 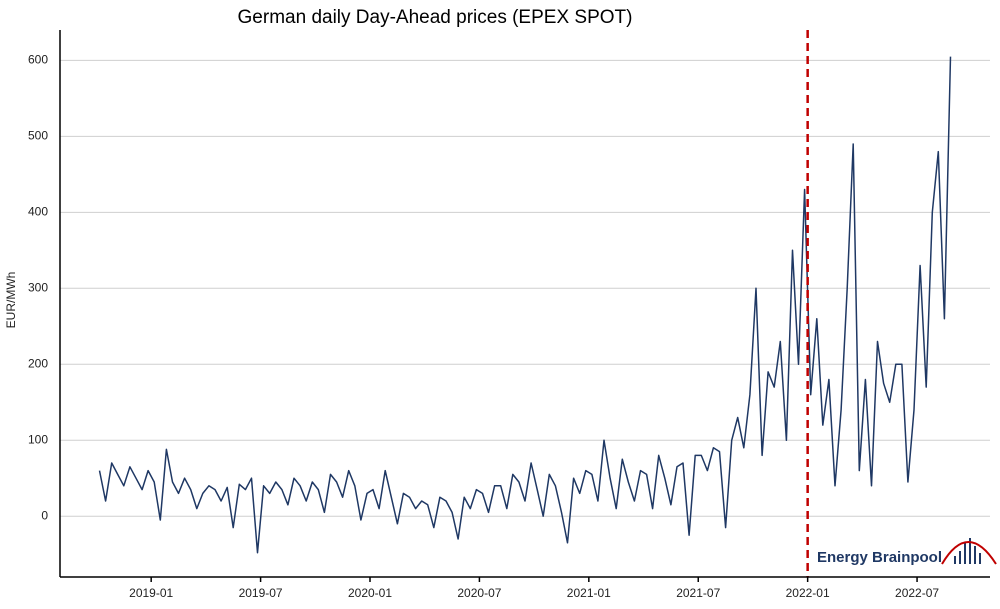 I want to click on x-tick-label: 2019-07, so click(x=261, y=593).